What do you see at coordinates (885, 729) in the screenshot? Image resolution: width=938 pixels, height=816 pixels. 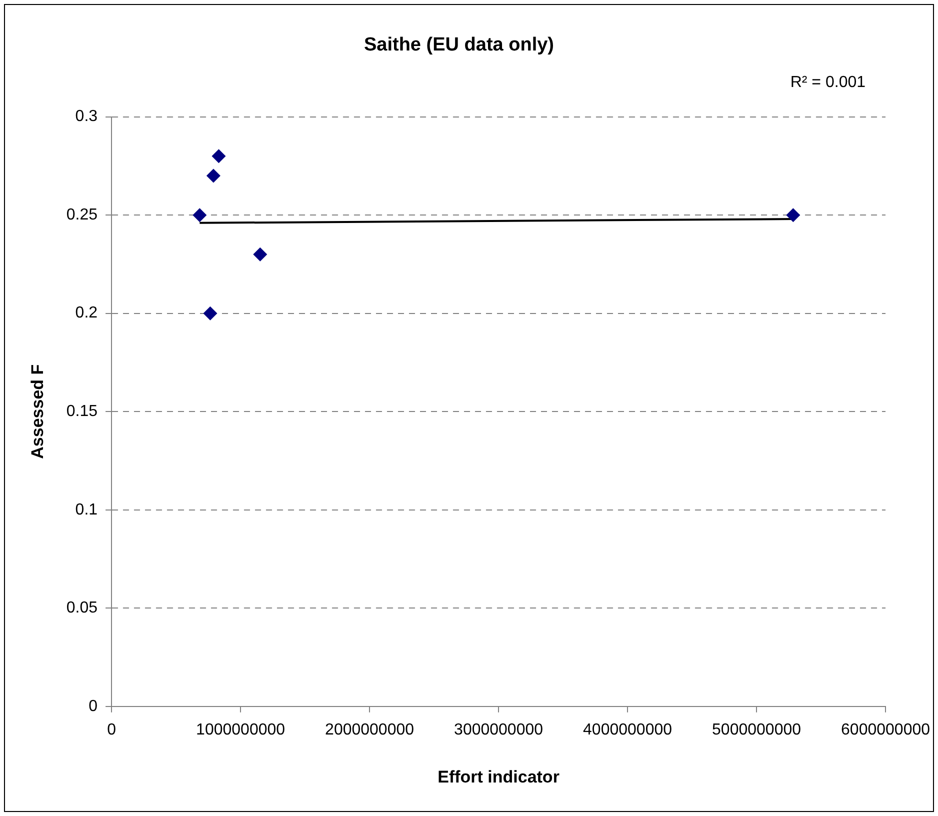 I see `x-tick-label: 6000000000` at bounding box center [885, 729].